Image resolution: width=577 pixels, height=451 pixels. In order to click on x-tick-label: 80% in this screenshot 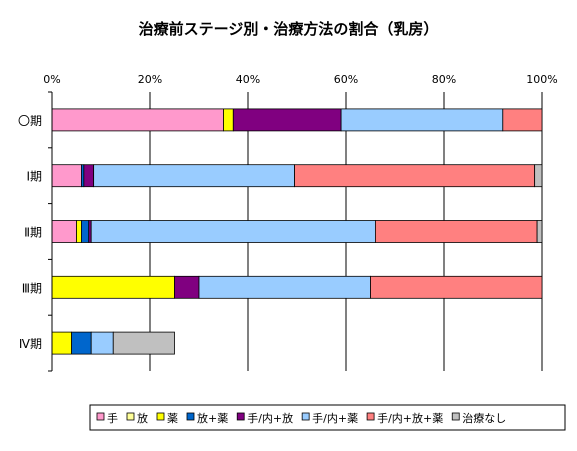, I will do `click(444, 79)`.